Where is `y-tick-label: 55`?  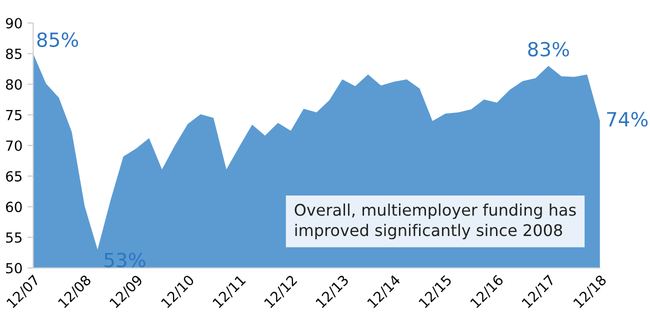 y-tick-label: 55 is located at coordinates (14, 237).